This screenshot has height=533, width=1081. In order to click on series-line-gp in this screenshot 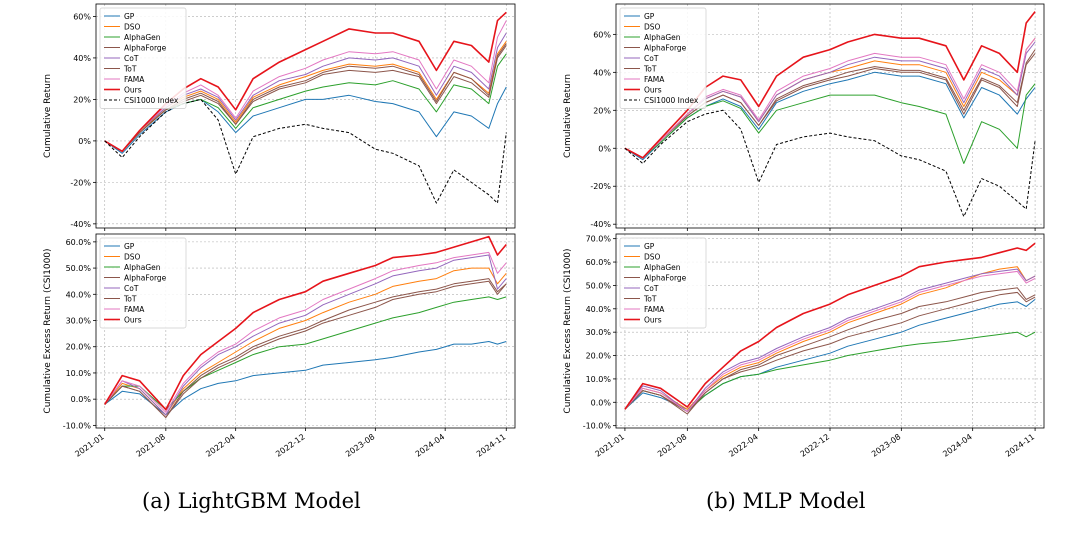, I will do `click(305, 378)`.